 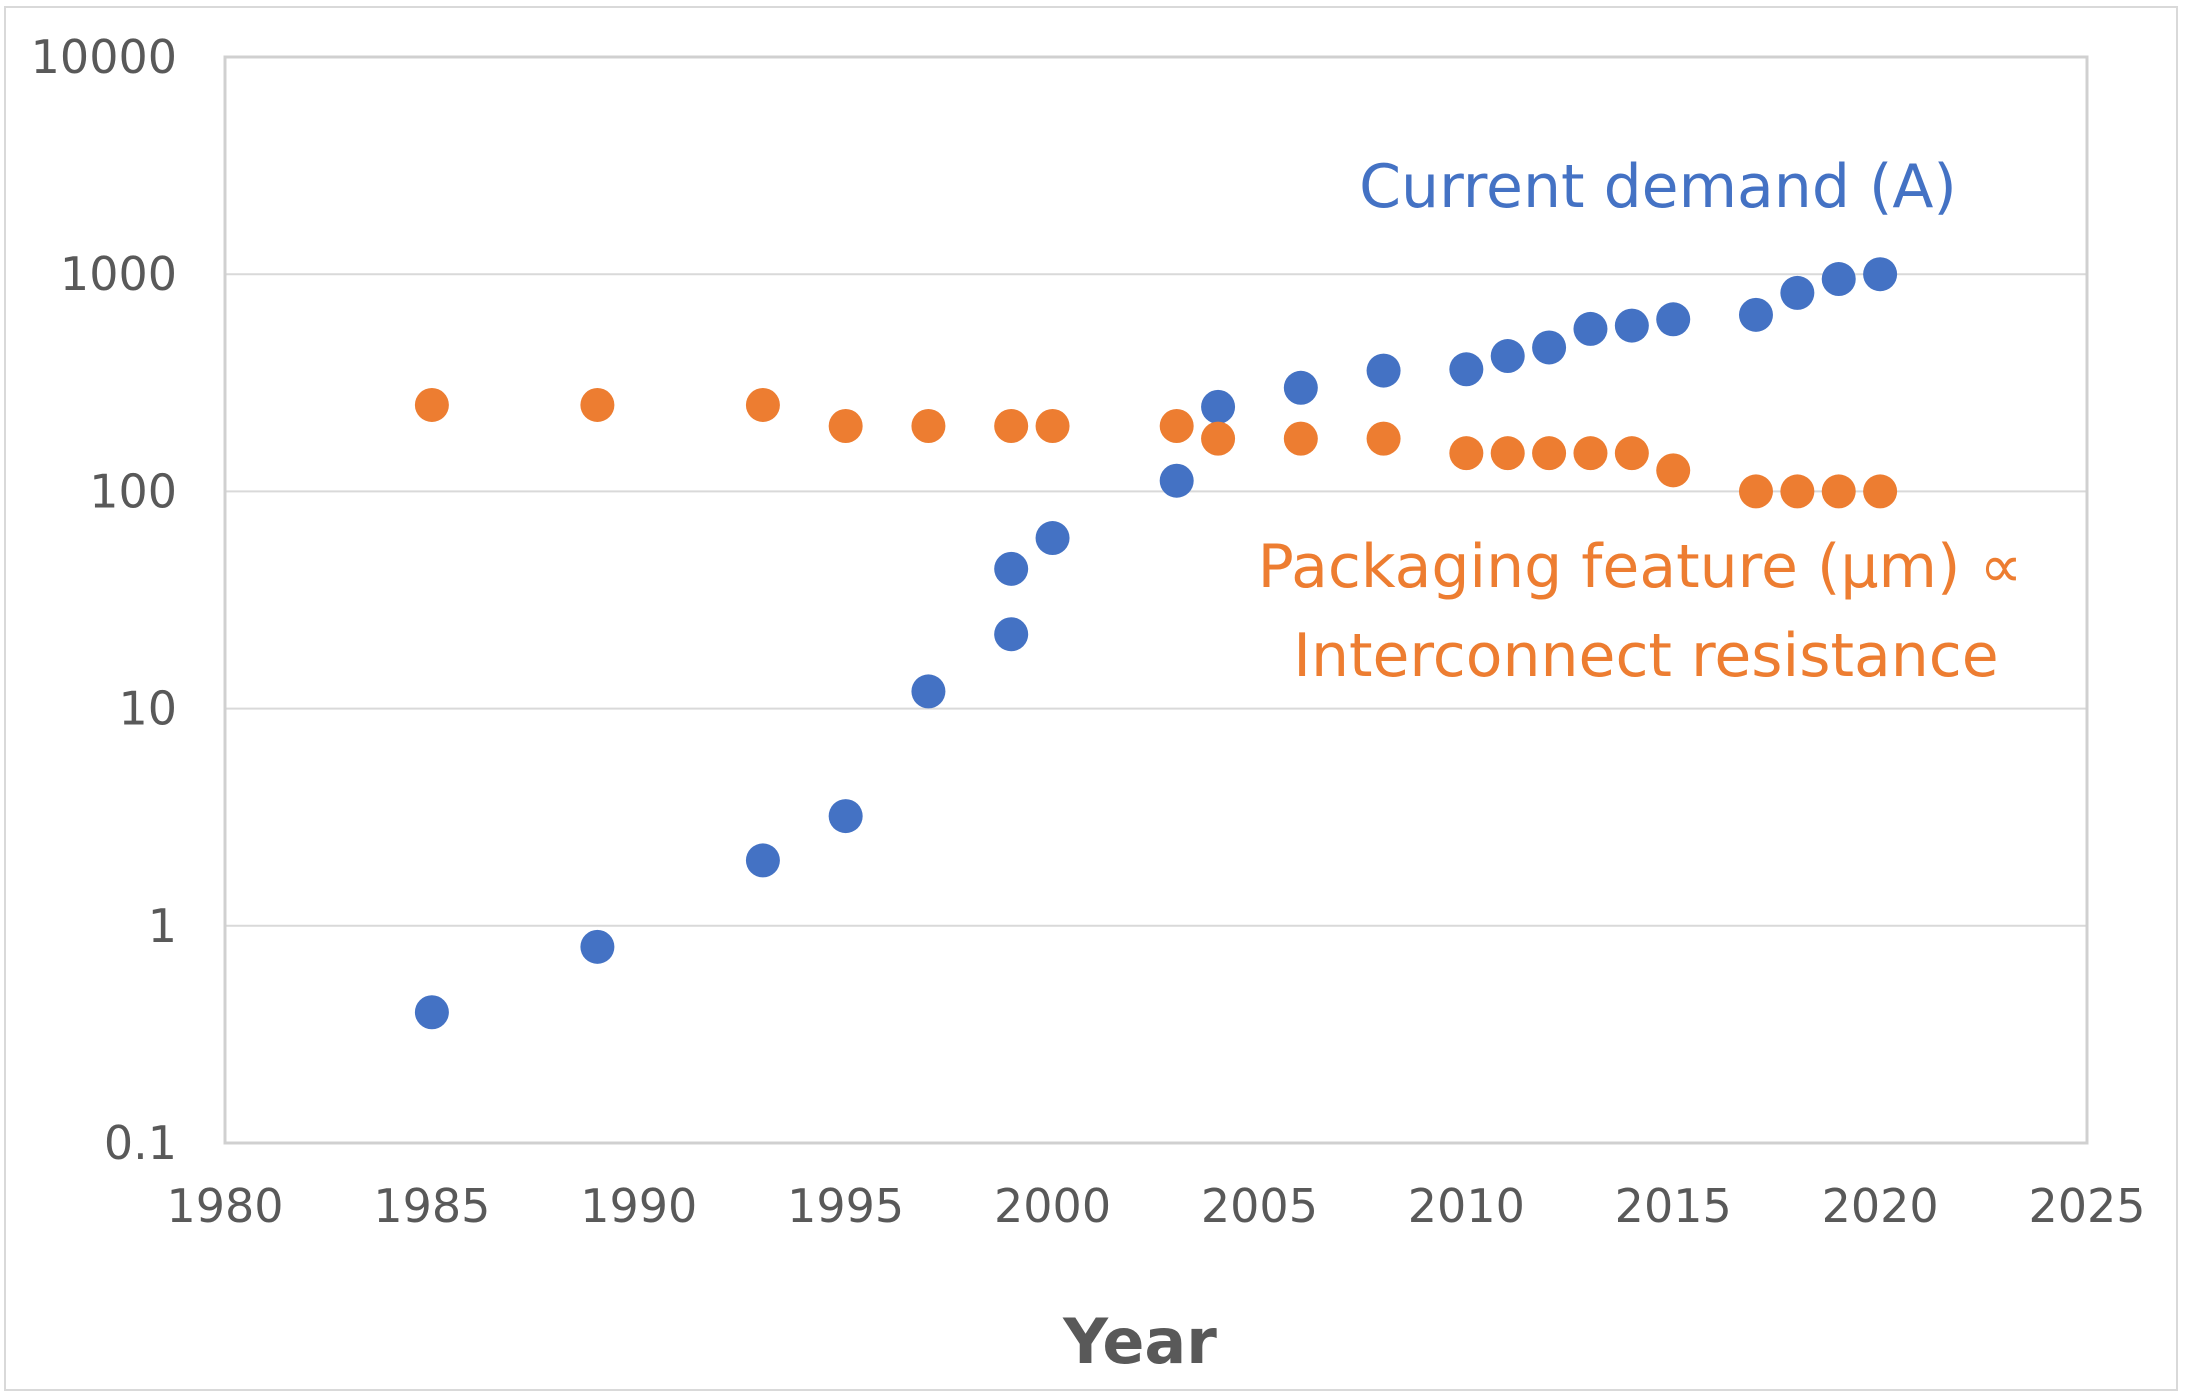 I want to click on y-tick-label: 1000, so click(x=118, y=274).